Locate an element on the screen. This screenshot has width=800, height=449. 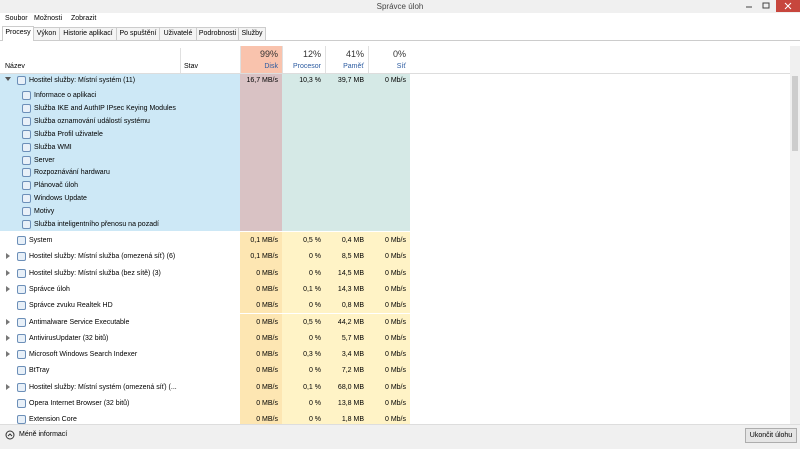
tab: Historie aplikací is located at coordinates (88, 33).